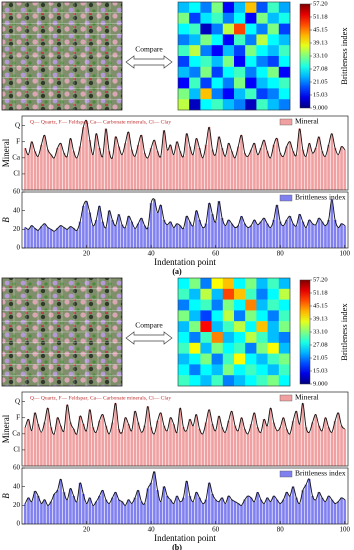 The image size is (354, 550). I want to click on y-tick-label: 0, so click(19, 248).